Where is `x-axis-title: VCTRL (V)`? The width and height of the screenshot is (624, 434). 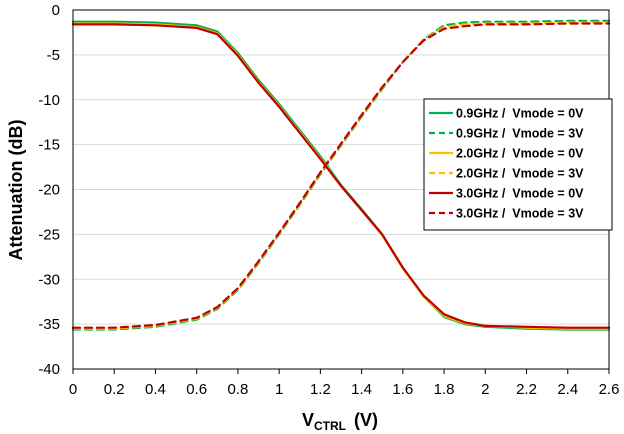
x-axis-title: VCTRL (V) is located at coordinates (340, 421).